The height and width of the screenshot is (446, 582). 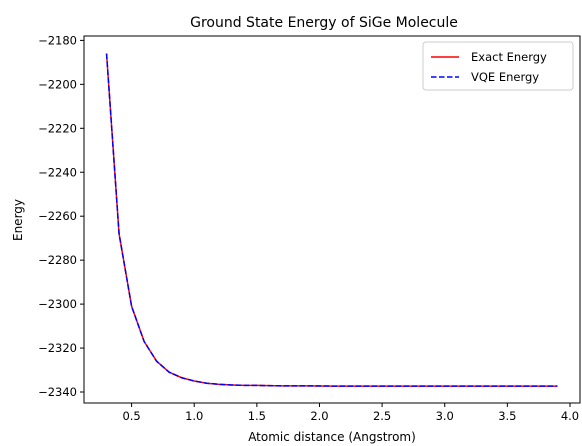 I want to click on legend-label-exact: Exact Energy, so click(x=509, y=57).